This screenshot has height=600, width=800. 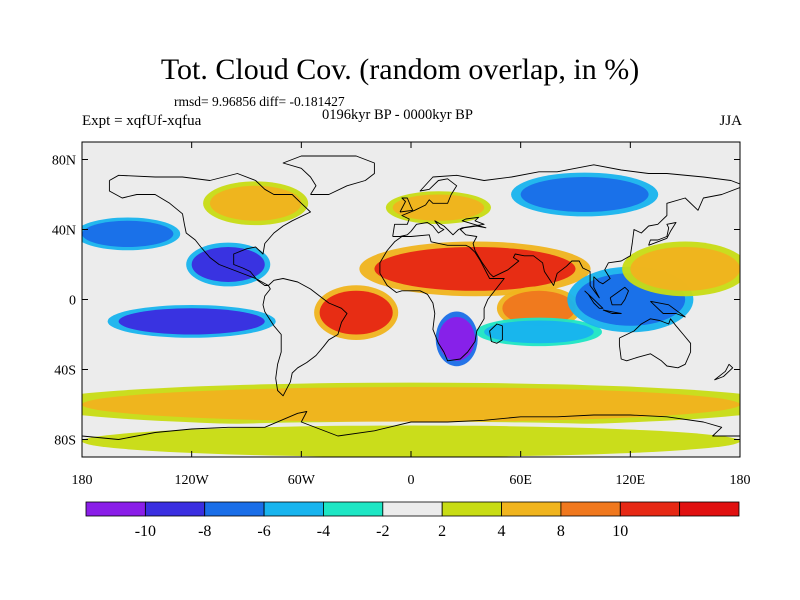 What do you see at coordinates (65, 441) in the screenshot?
I see `lat-tick-label: 80S` at bounding box center [65, 441].